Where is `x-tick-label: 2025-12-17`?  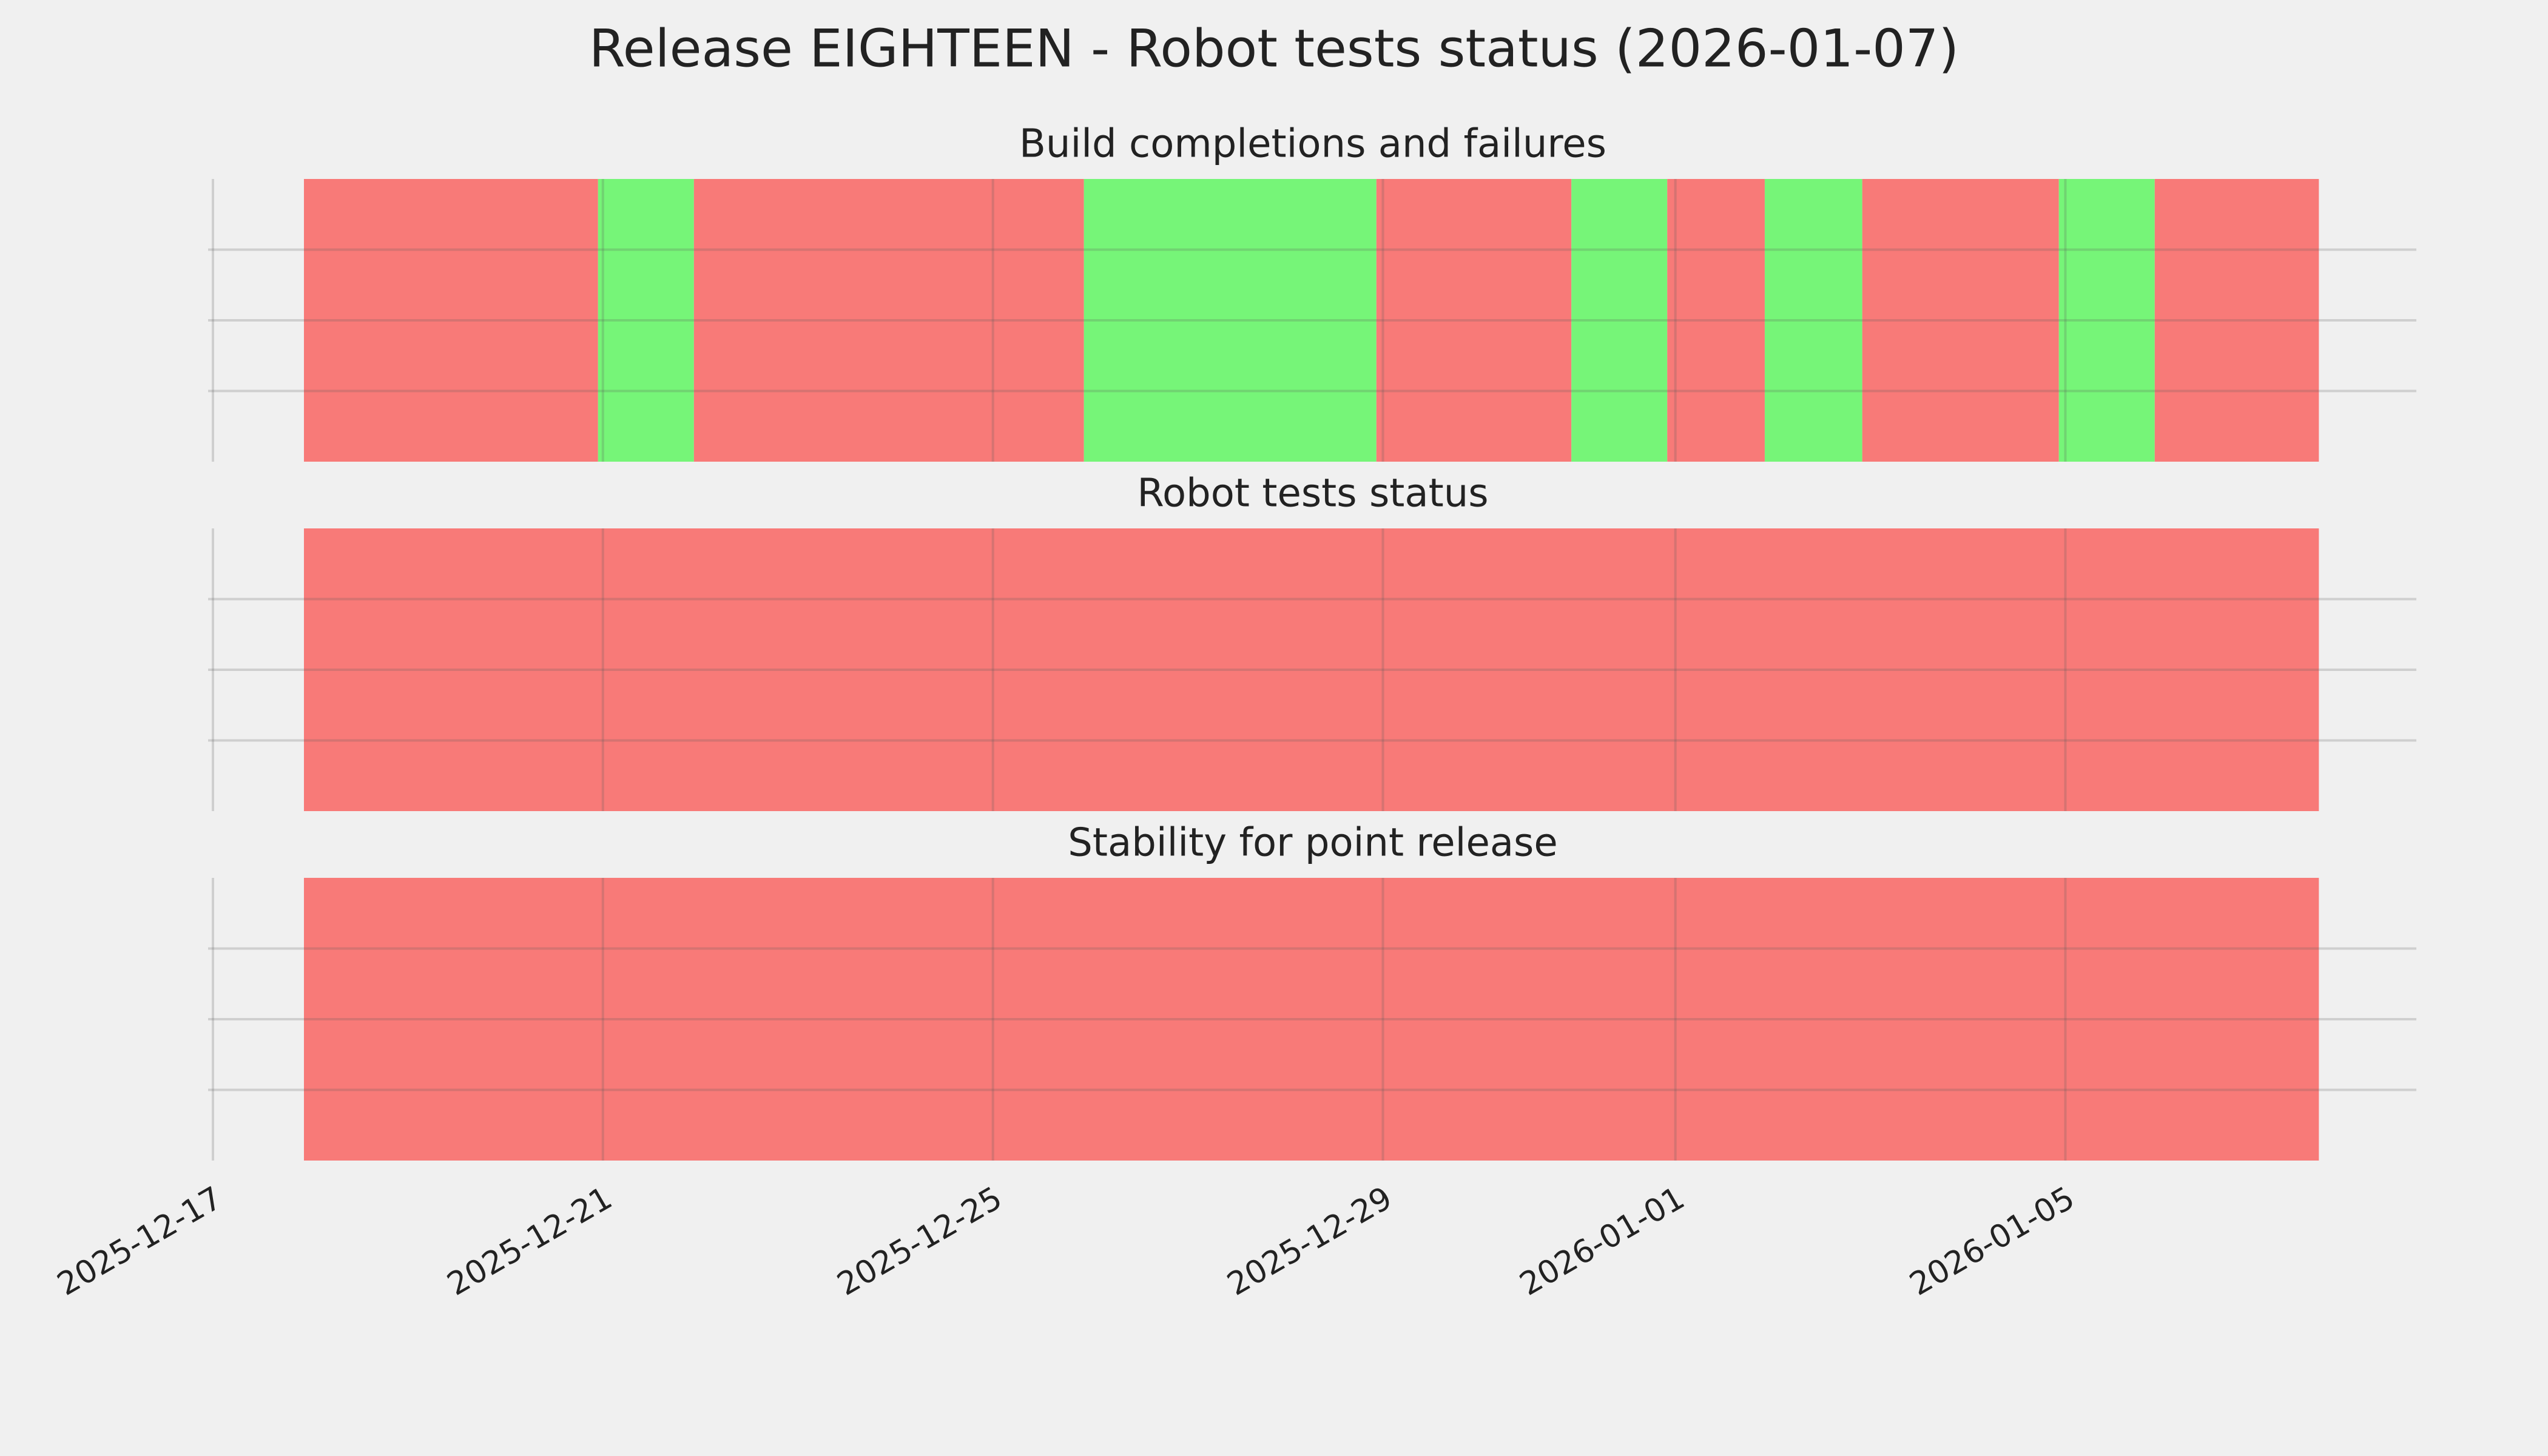 x-tick-label: 2025-12-17 is located at coordinates (140, 1241).